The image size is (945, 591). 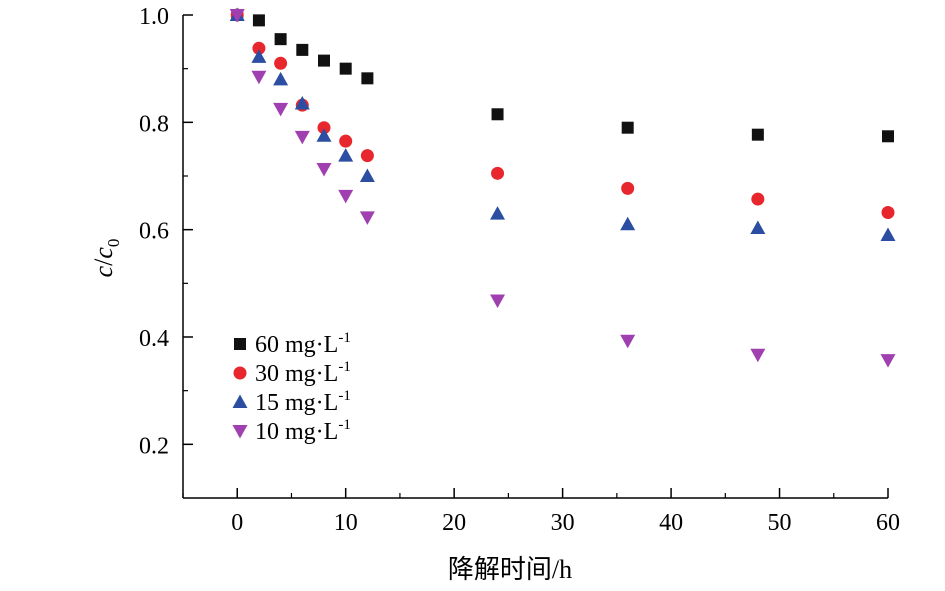 I want to click on legend-entry: 30 mg·L-1, so click(x=292, y=373).